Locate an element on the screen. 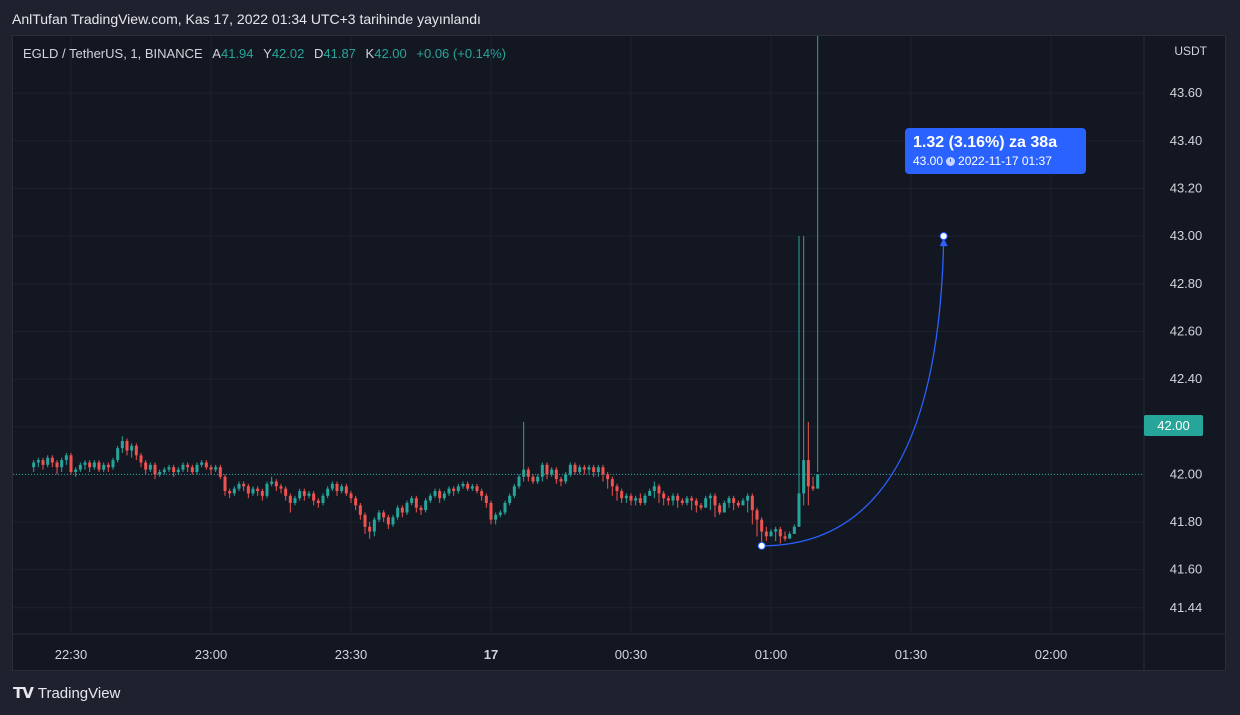 This screenshot has width=1240, height=715. projection-end-handle is located at coordinates (943, 236).